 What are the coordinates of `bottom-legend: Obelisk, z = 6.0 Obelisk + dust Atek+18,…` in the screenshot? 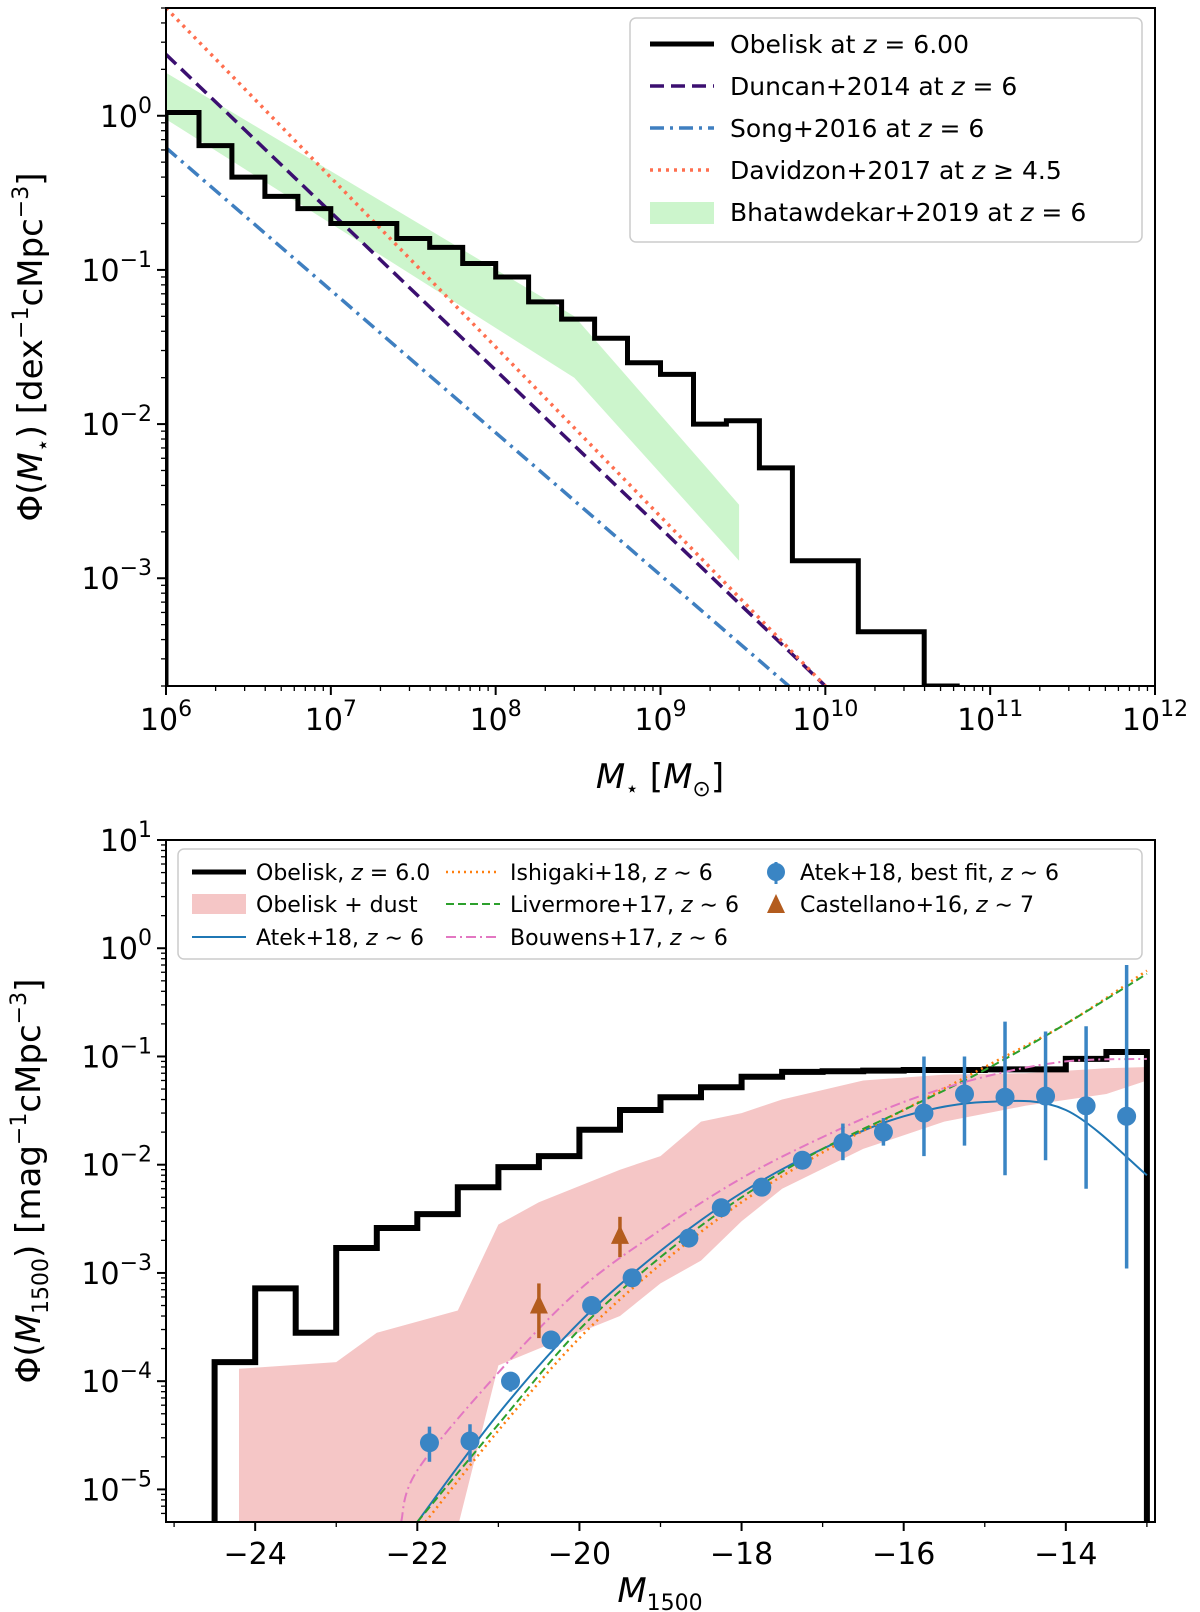 It's located at (660, 904).